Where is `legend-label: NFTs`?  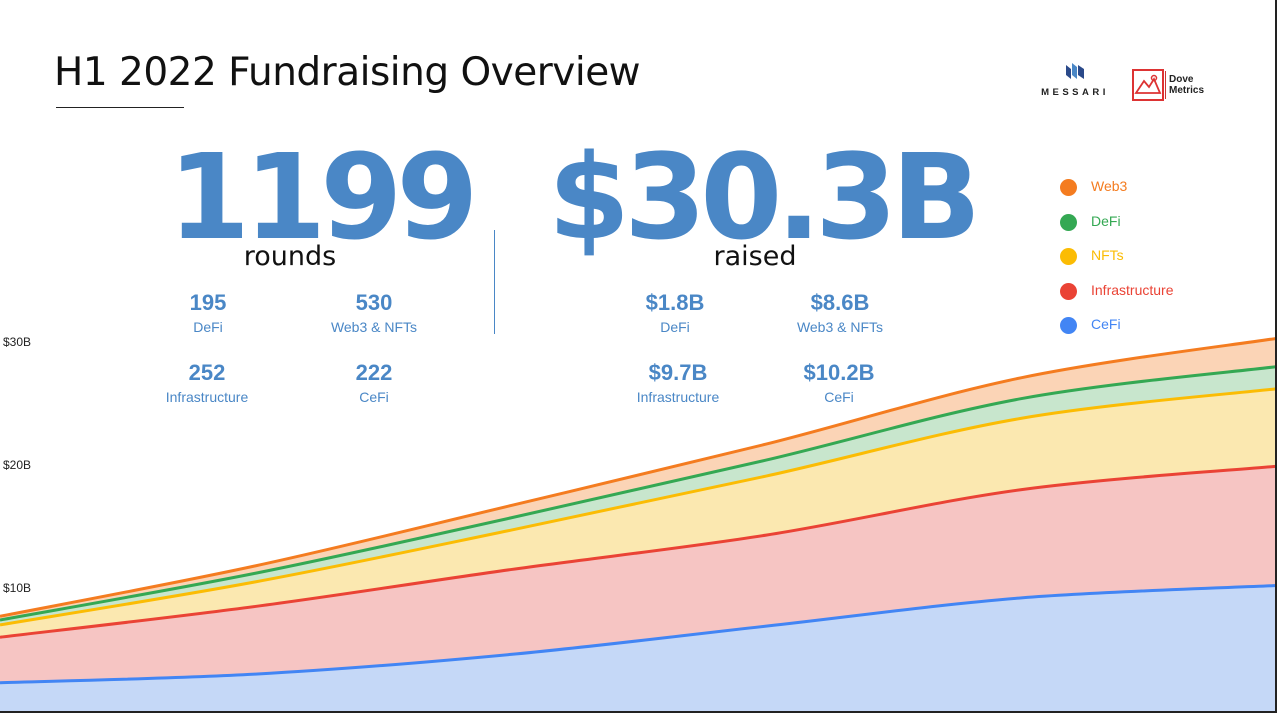
legend-label: NFTs is located at coordinates (1107, 255).